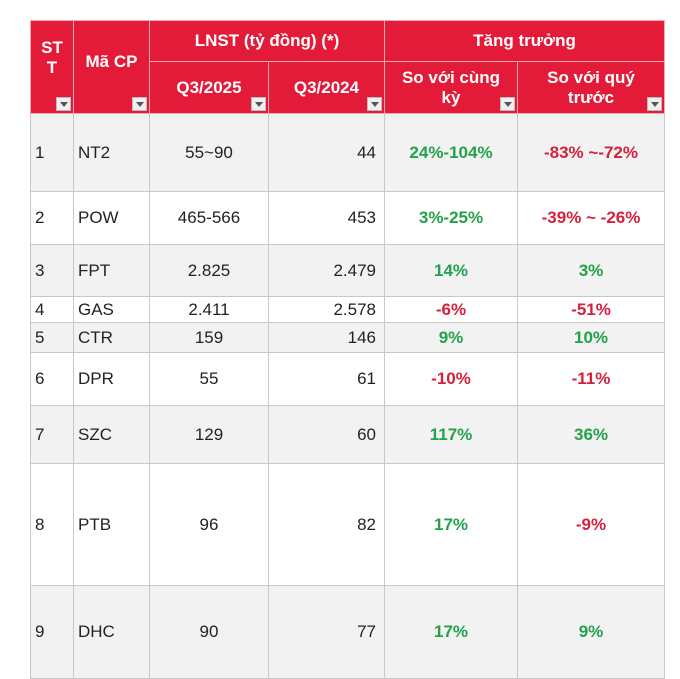 This screenshot has width=680, height=679. Describe the element at coordinates (507, 104) in the screenshot. I see `filter-dropdown-yoy` at that location.